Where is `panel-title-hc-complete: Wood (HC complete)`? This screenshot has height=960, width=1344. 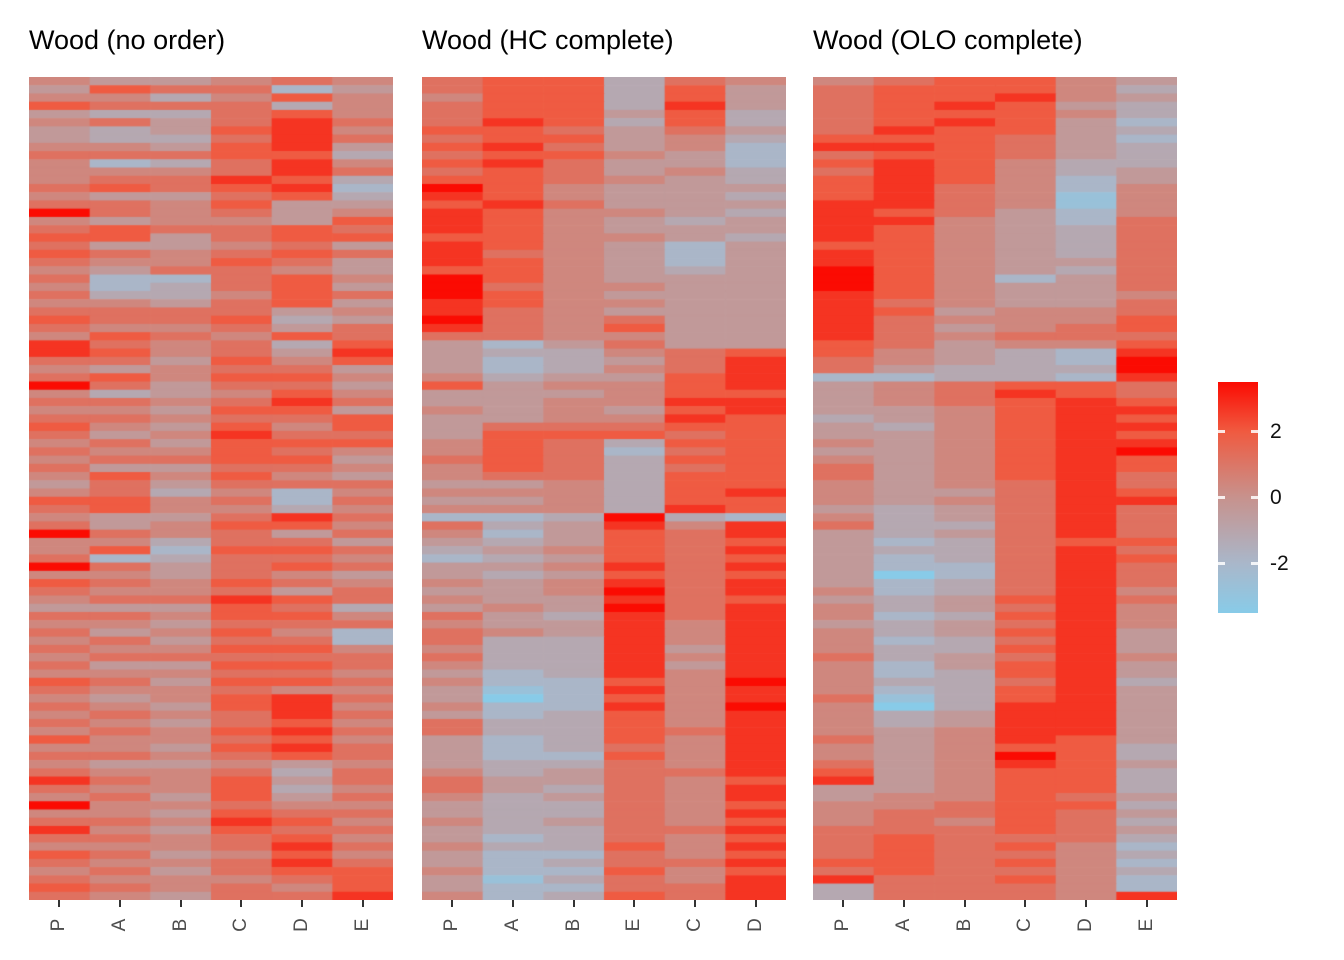 panel-title-hc-complete: Wood (HC complete) is located at coordinates (548, 40).